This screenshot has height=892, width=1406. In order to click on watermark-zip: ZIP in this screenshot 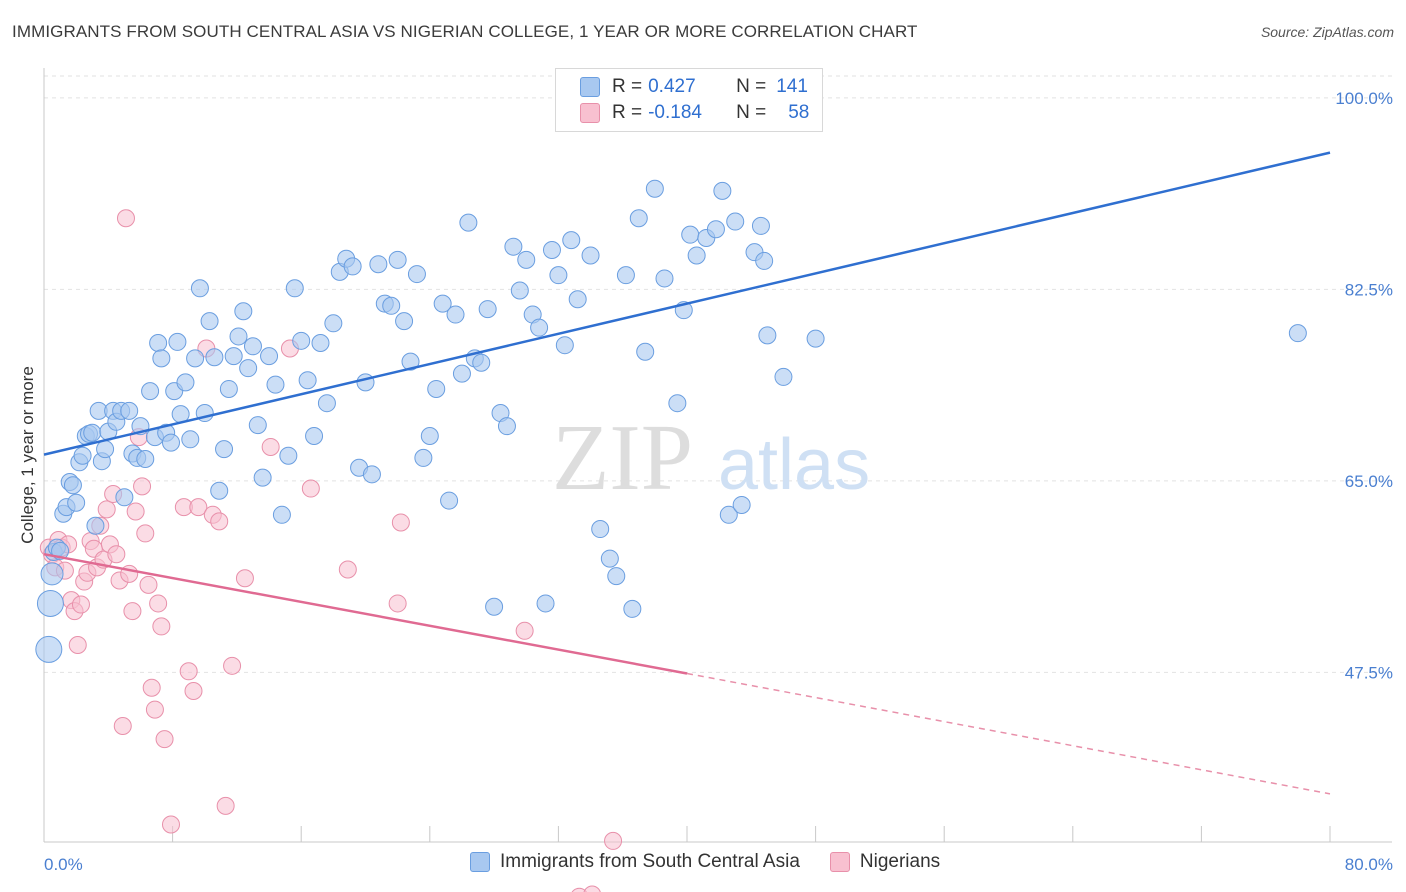, I will do `click(622, 458)`.